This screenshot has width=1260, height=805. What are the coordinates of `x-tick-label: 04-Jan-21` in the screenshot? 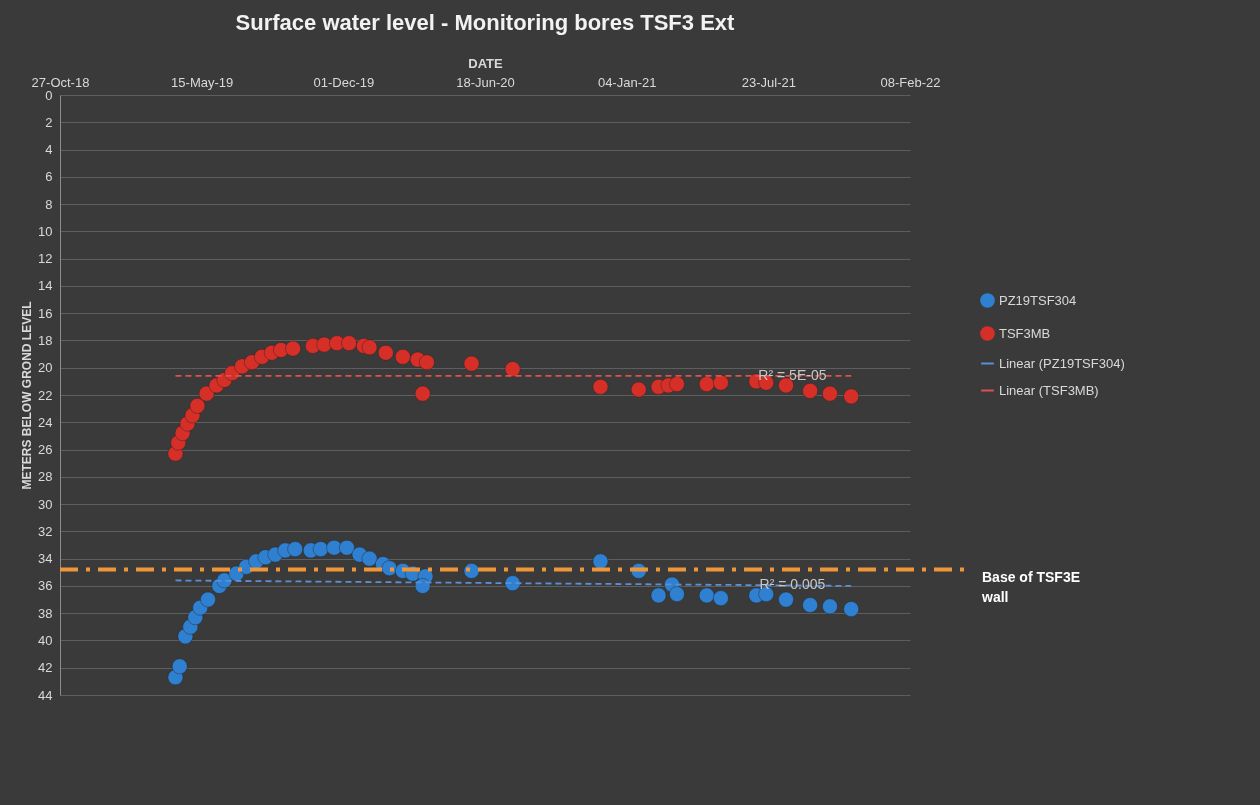 It's located at (627, 82).